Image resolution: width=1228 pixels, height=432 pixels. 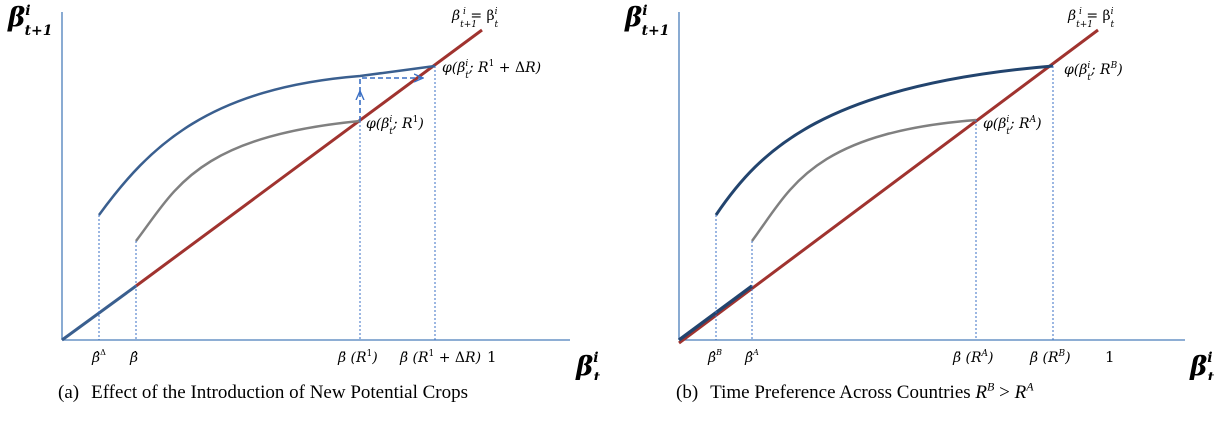 I want to click on panel-a-y-axis-label: βi t+1, so click(x=30, y=21).